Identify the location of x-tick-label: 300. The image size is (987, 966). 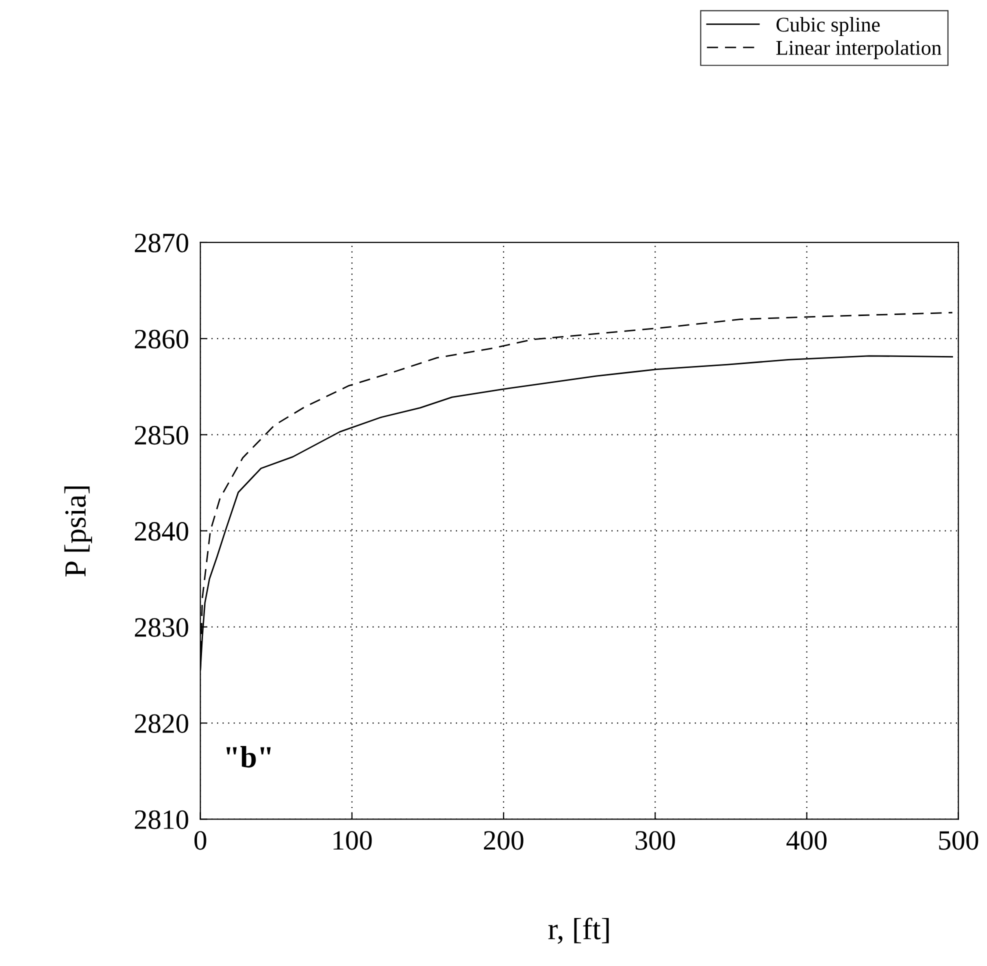
(655, 840).